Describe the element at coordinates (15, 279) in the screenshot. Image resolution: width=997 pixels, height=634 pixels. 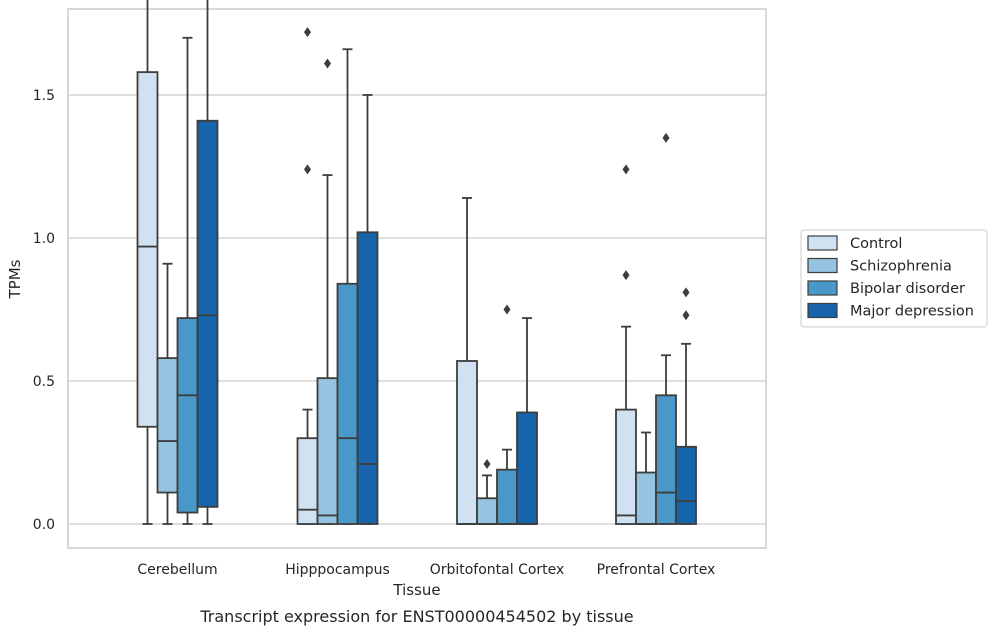
I see `y-axis-label: TPMs` at that location.